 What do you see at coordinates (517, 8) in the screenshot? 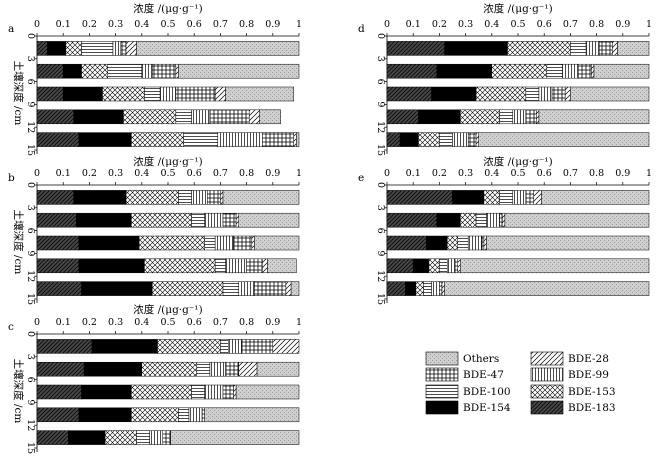
I see `panel-title: 浓度 /(μg·g⁻¹)` at bounding box center [517, 8].